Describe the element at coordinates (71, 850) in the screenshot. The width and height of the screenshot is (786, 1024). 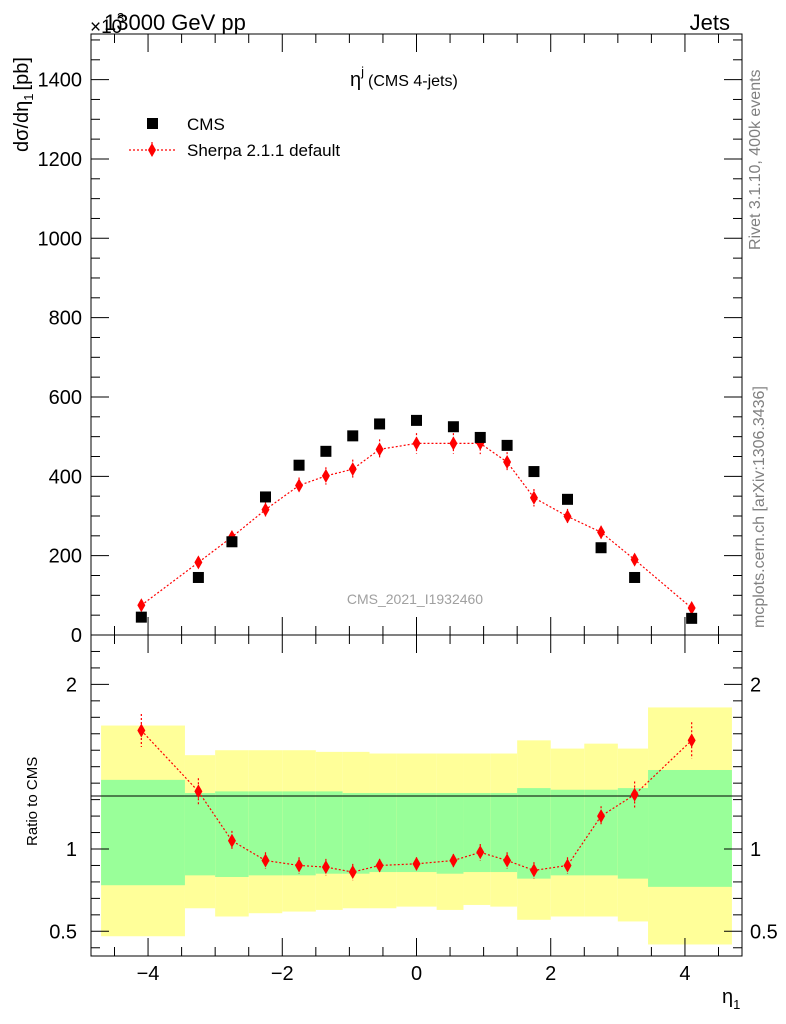
I see `ratio-y-tick-label-left: 1` at that location.